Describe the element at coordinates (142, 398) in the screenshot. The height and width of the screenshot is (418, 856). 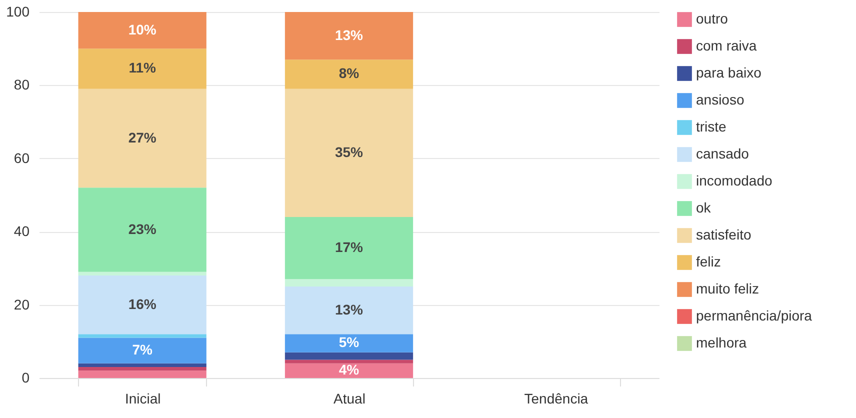
I see `x-tick-label: Inicial` at that location.